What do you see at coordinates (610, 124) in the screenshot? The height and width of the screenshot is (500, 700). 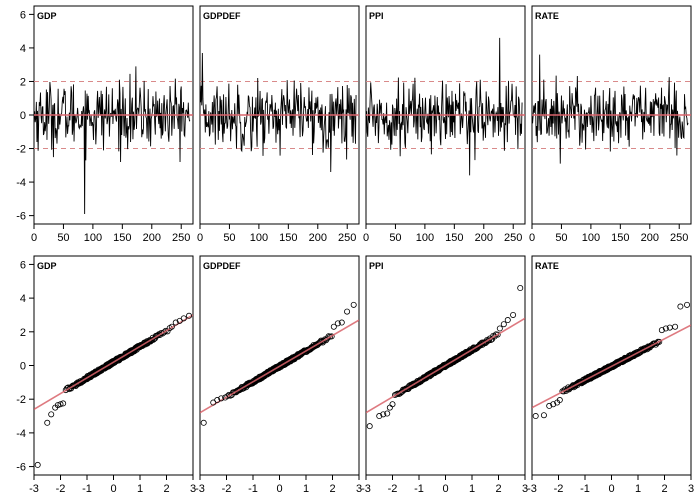 I see `panel-series-rate: 0 50 100 150 200 250 RATE` at bounding box center [610, 124].